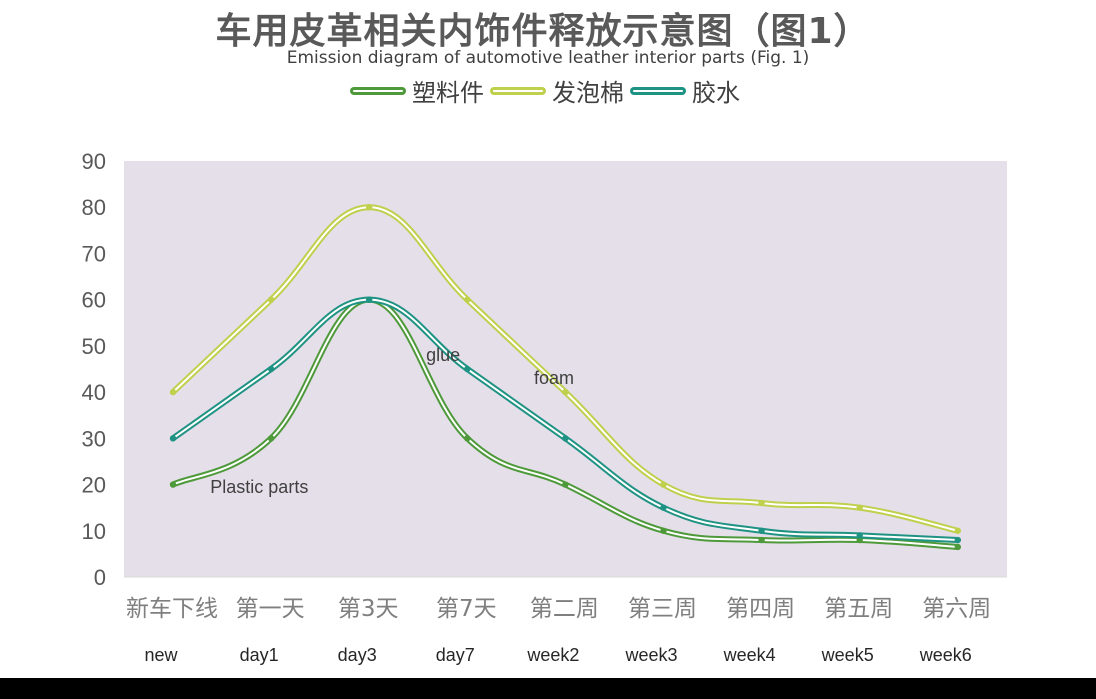 The image size is (1096, 699). I want to click on x-tick-label: 第三周, so click(662, 609).